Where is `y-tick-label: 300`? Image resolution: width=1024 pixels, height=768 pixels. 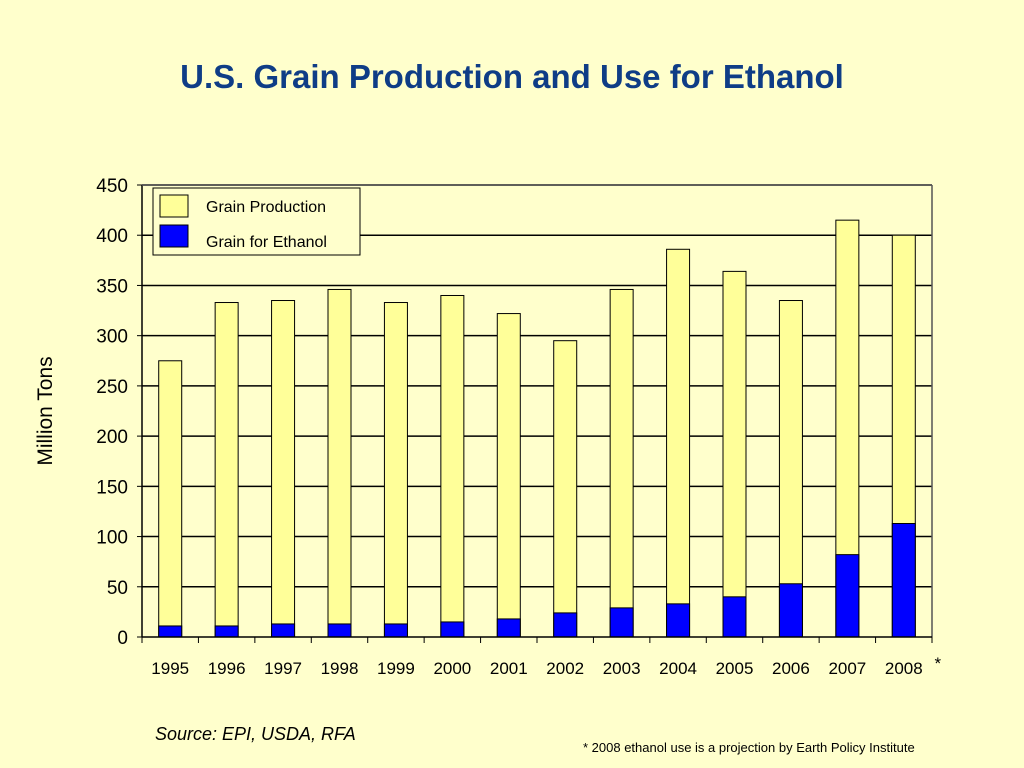 y-tick-label: 300 is located at coordinates (112, 337).